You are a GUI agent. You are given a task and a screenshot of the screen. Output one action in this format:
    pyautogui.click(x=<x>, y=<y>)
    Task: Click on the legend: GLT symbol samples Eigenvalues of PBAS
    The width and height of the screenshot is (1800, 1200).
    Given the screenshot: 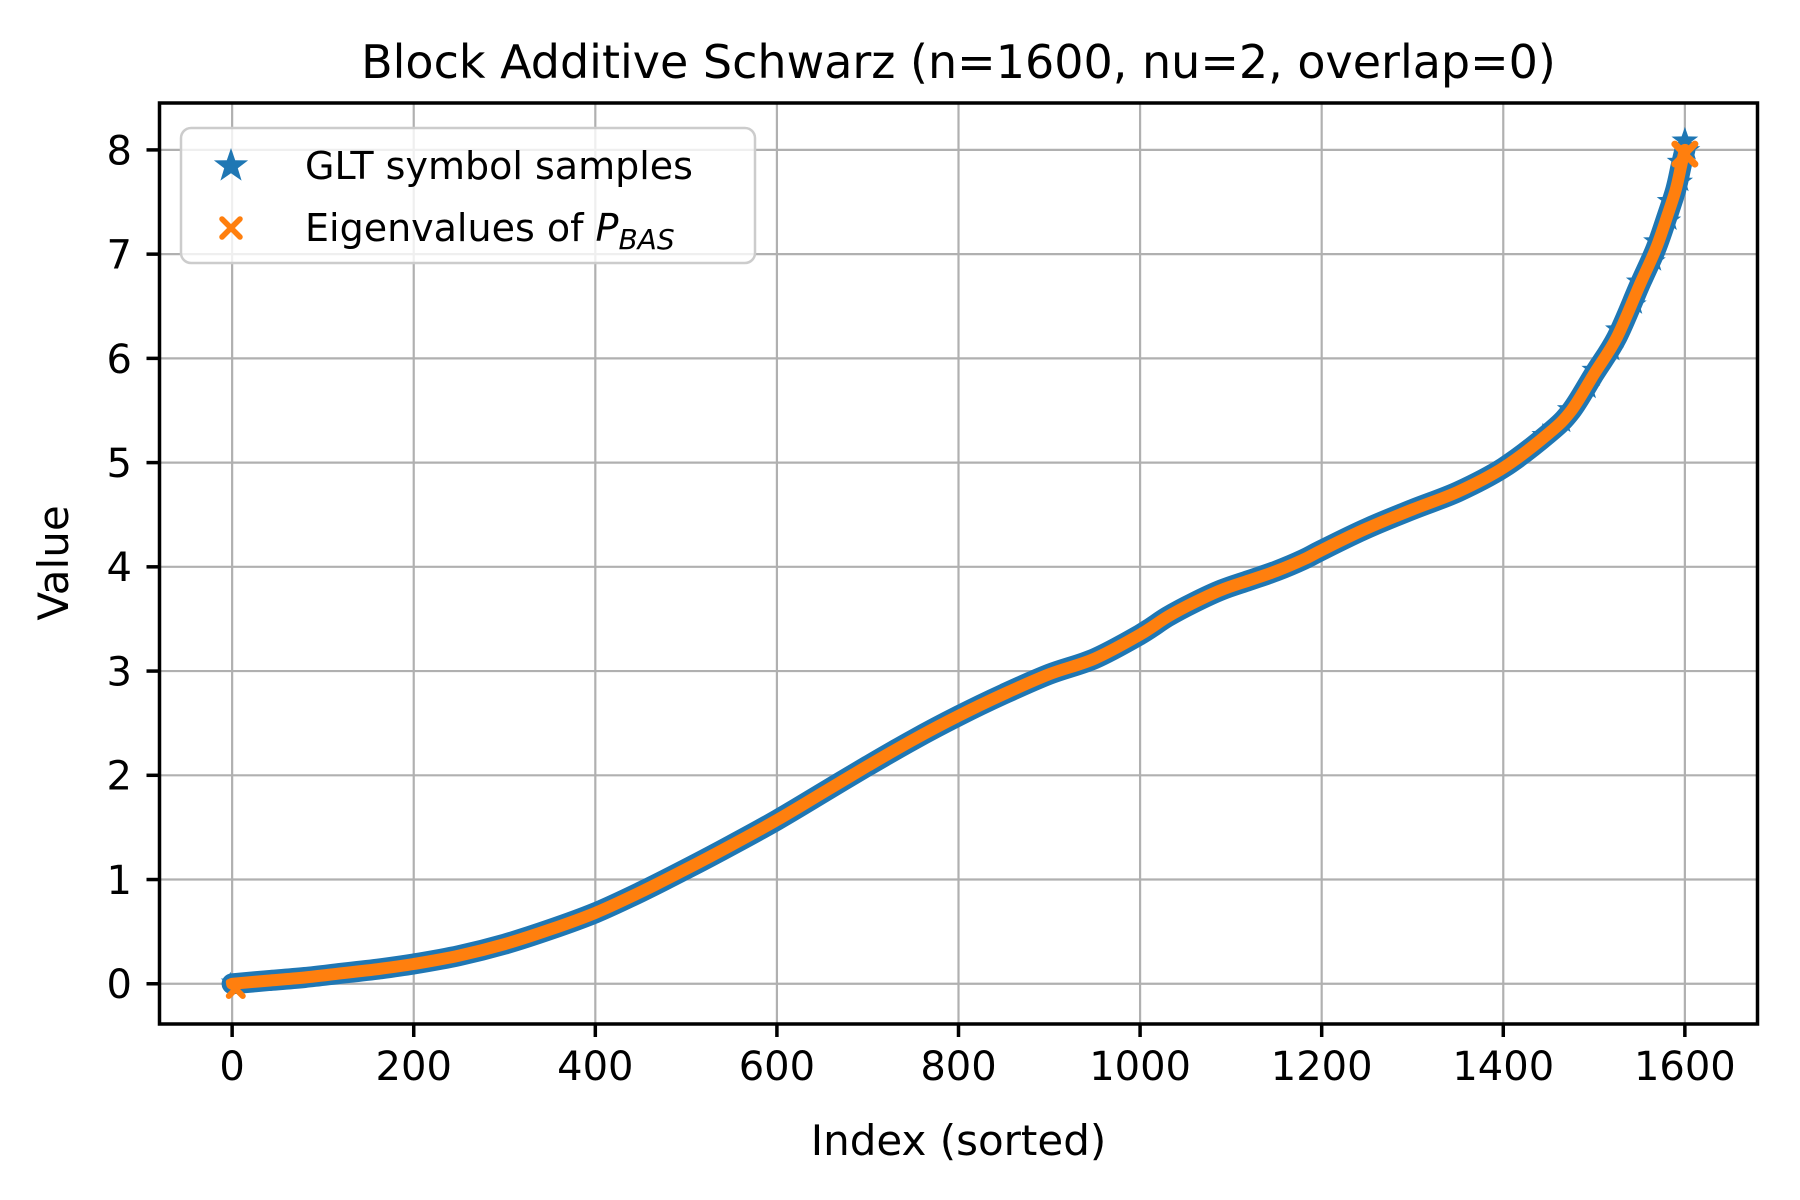 What is the action you would take?
    pyautogui.click(x=468, y=195)
    